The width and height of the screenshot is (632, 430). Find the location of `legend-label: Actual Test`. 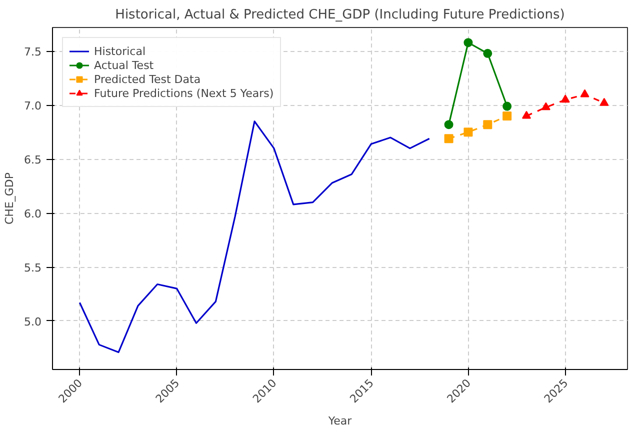

legend-label: Actual Test is located at coordinates (124, 65).